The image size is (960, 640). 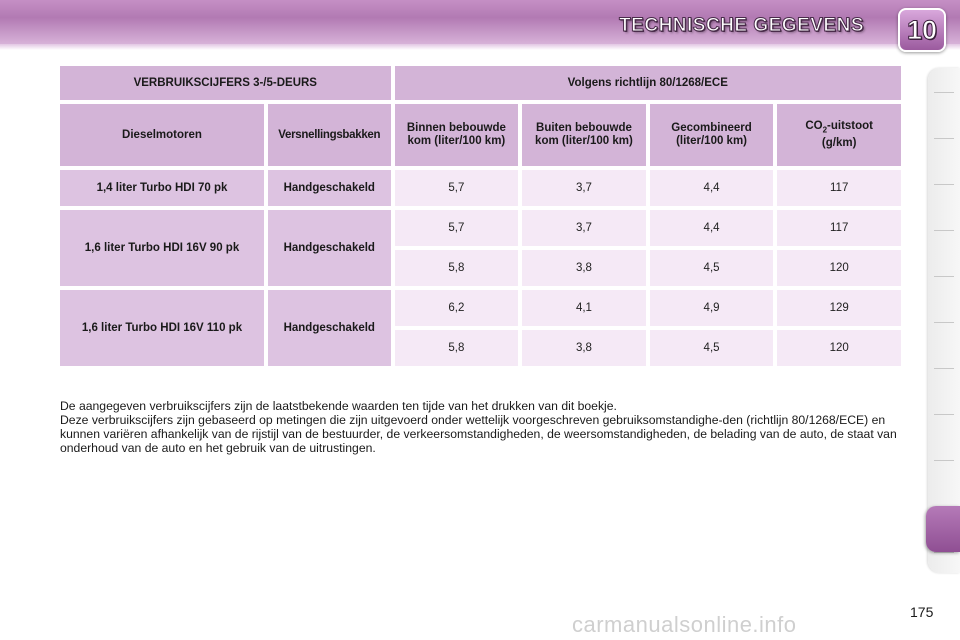 I want to click on chapter-number: 10, so click(x=922, y=29).